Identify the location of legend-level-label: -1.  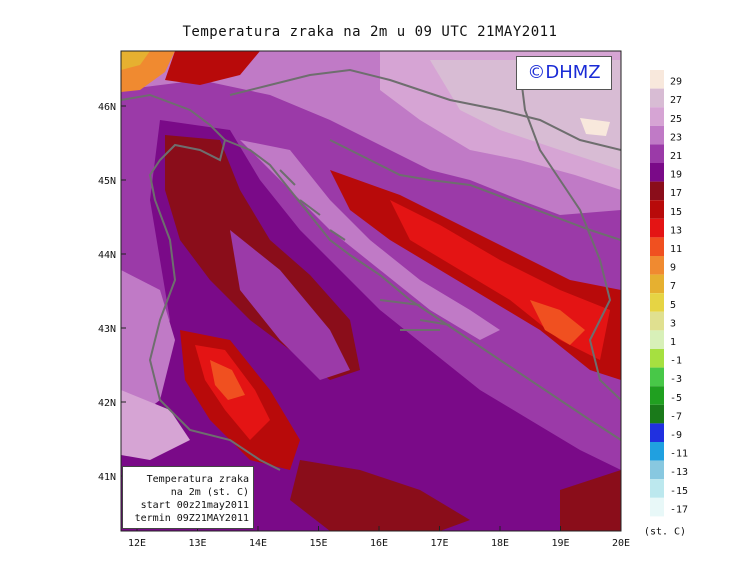
(676, 361).